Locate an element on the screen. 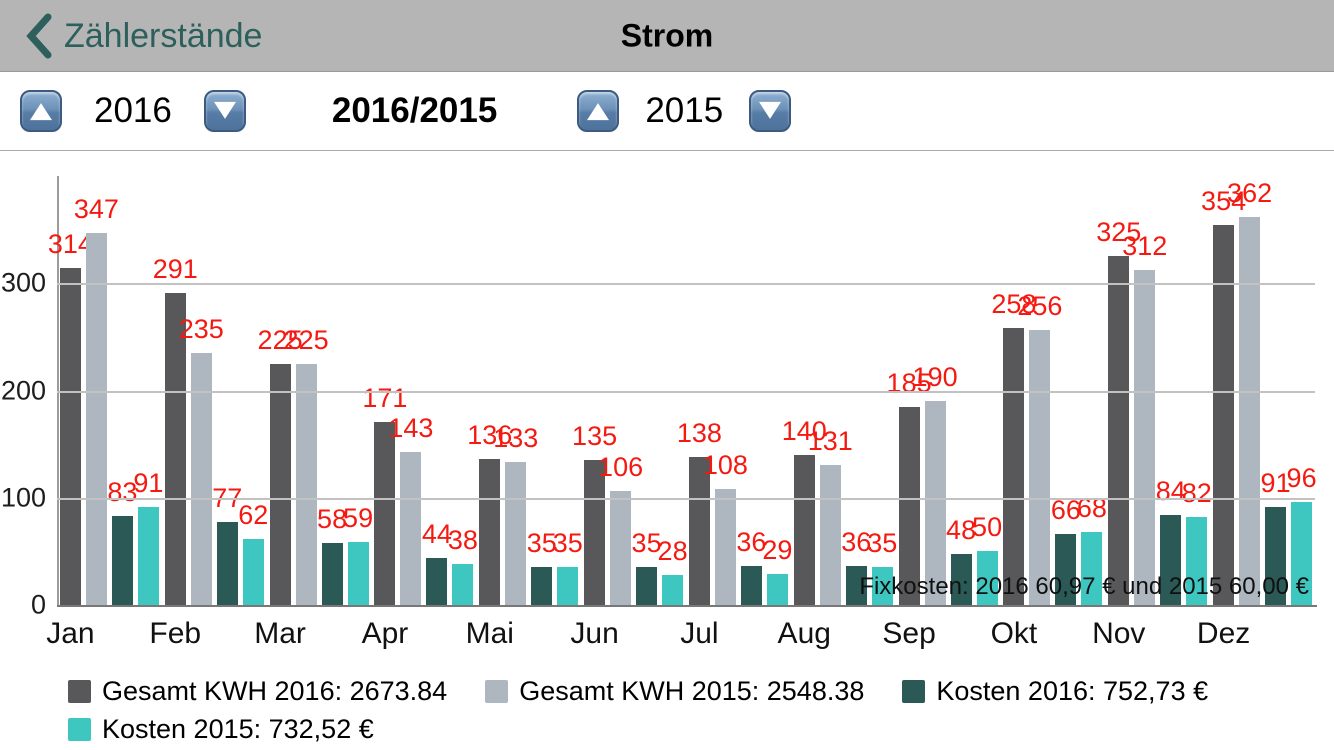  bar-value-label: 312 is located at coordinates (1145, 246).